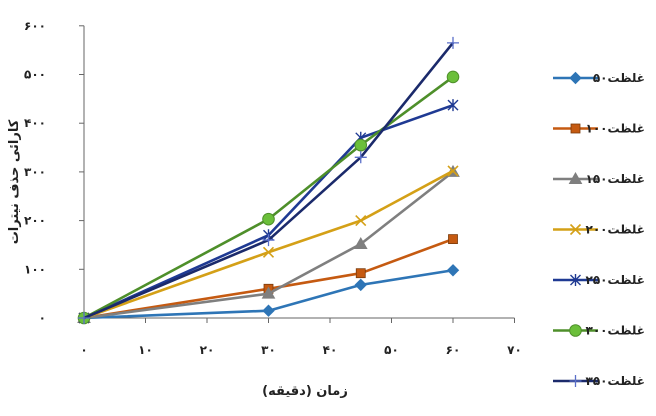  What do you see at coordinates (391, 350) in the screenshot?
I see `x-tick-label: ۵۰` at bounding box center [391, 350].